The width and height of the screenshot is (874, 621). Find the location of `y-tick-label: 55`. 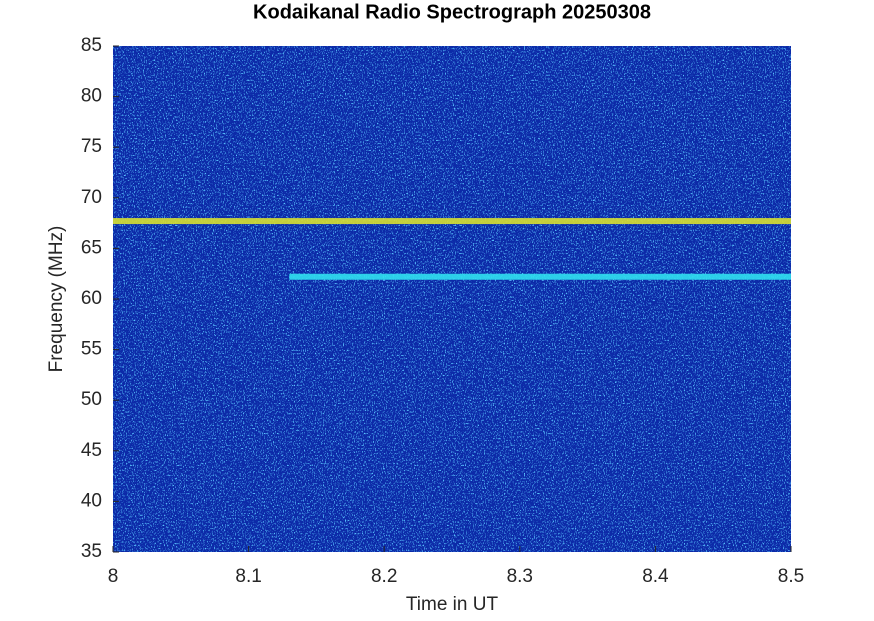

y-tick-label: 55 is located at coordinates (91, 349).